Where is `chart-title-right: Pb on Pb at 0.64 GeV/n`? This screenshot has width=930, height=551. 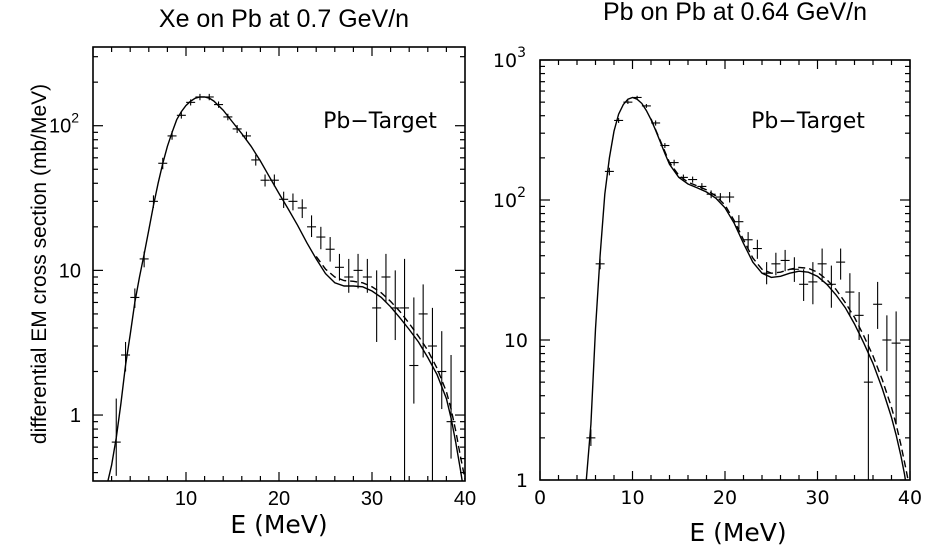 chart-title-right: Pb on Pb at 0.64 GeV/n is located at coordinates (735, 13).